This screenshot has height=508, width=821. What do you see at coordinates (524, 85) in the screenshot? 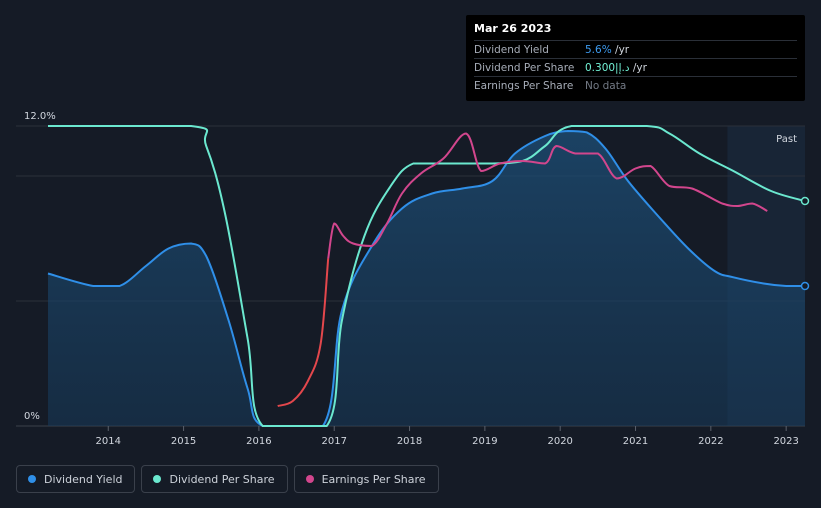
I see `tooltip-label: Earnings Per Share` at bounding box center [524, 85].